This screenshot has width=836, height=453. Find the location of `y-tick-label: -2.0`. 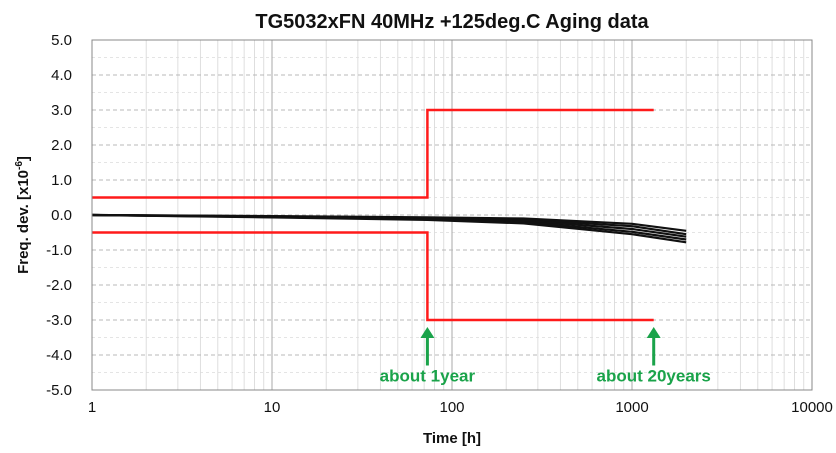

y-tick-label: -2.0 is located at coordinates (59, 285).